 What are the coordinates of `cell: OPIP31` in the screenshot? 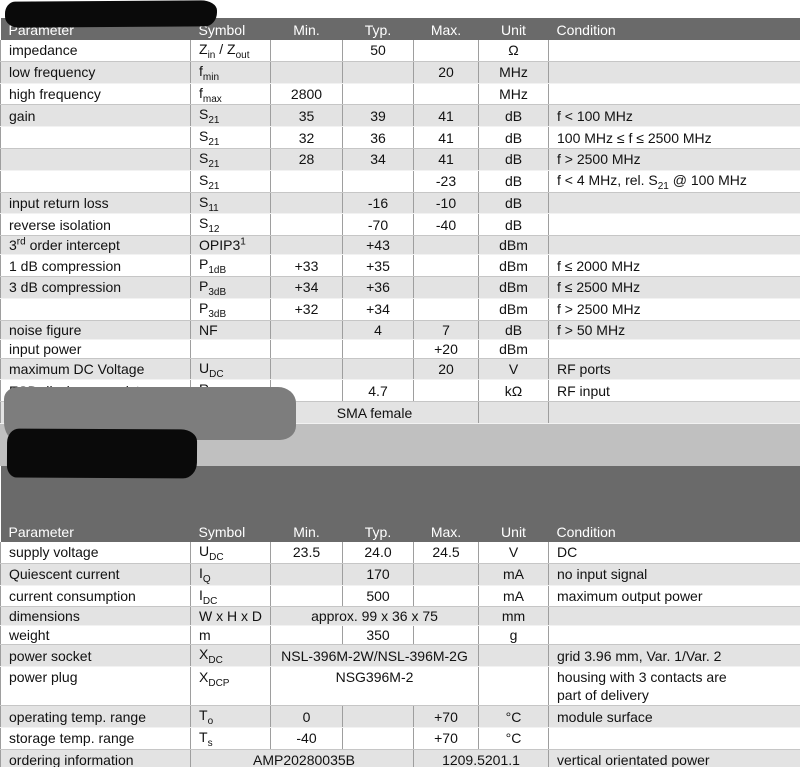 It's located at (230, 245).